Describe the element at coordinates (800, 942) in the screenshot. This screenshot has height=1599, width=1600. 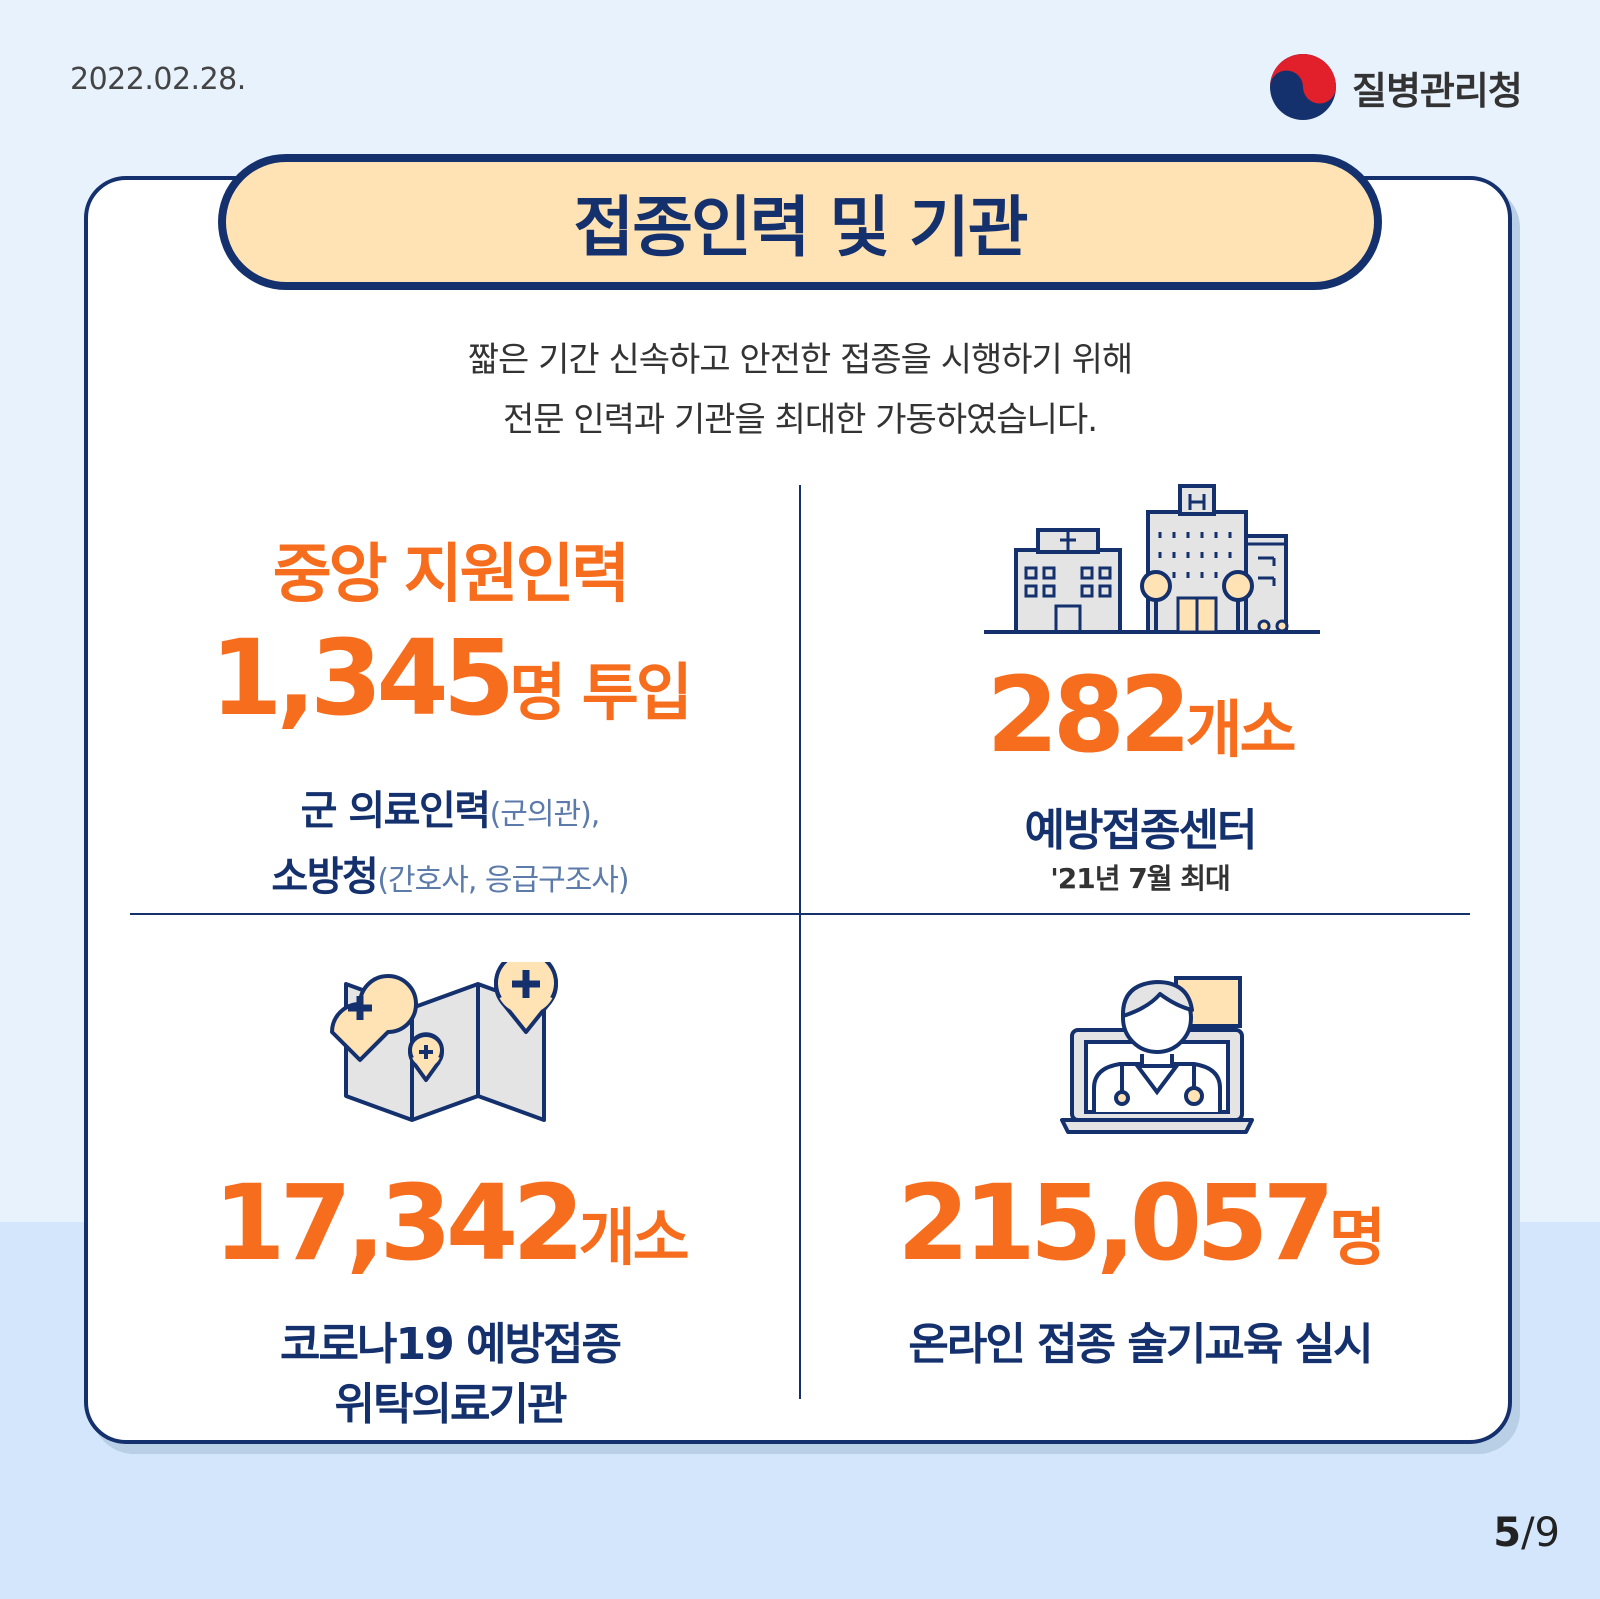
I see `vertical-divider` at that location.